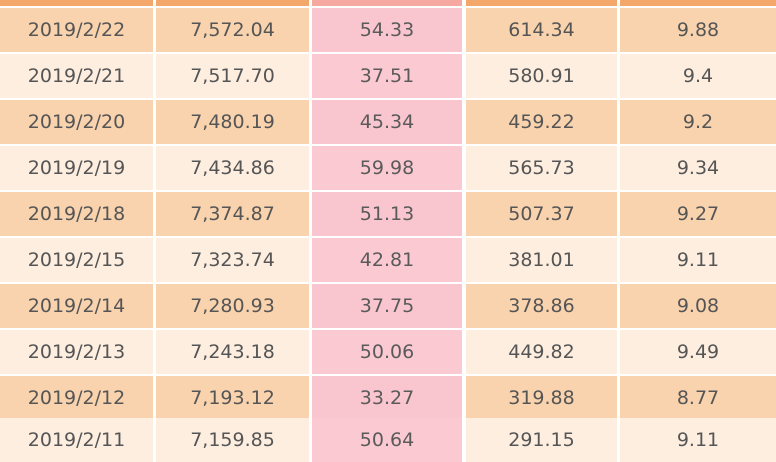 The height and width of the screenshot is (462, 776). What do you see at coordinates (698, 76) in the screenshot?
I see `value-cell: 9.4` at bounding box center [698, 76].